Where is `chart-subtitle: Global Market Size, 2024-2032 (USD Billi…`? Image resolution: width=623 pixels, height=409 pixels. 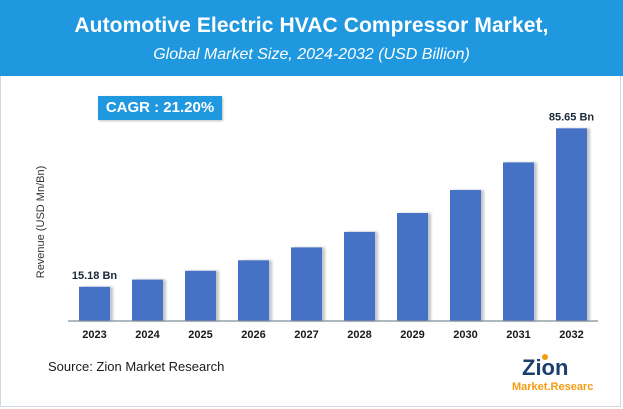
chart-subtitle: Global Market Size, 2024-2032 (USD Billi… is located at coordinates (311, 54).